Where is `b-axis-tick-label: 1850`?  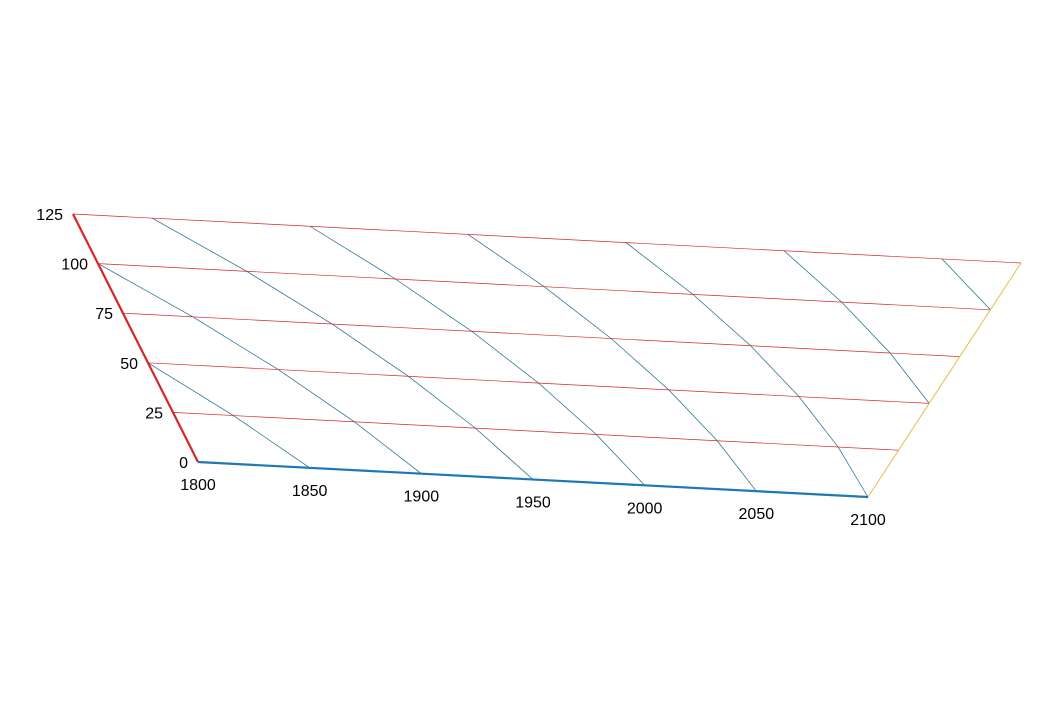 b-axis-tick-label: 1850 is located at coordinates (310, 491).